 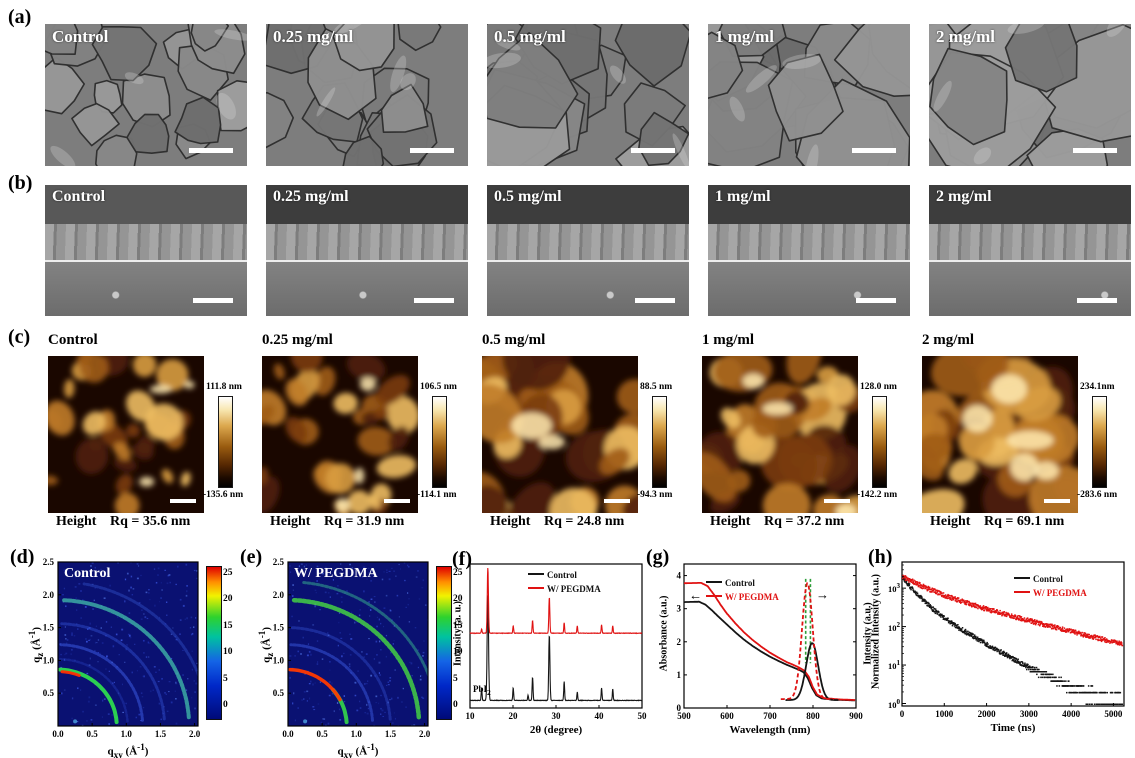 What do you see at coordinates (228, 652) in the screenshot?
I see `colorbar-tick-label: 10` at bounding box center [228, 652].